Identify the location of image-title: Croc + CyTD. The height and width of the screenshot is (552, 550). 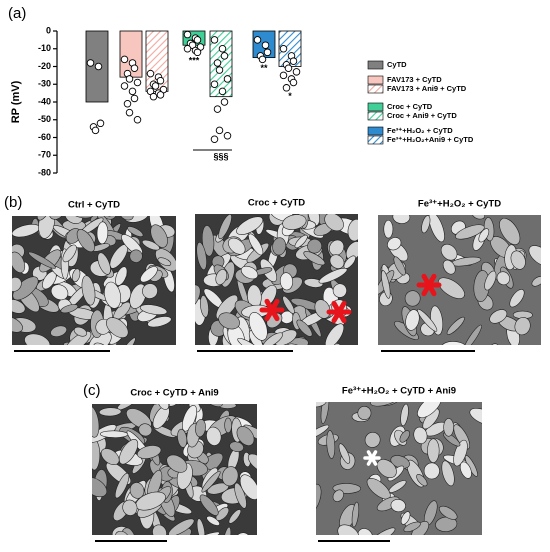
(276, 203).